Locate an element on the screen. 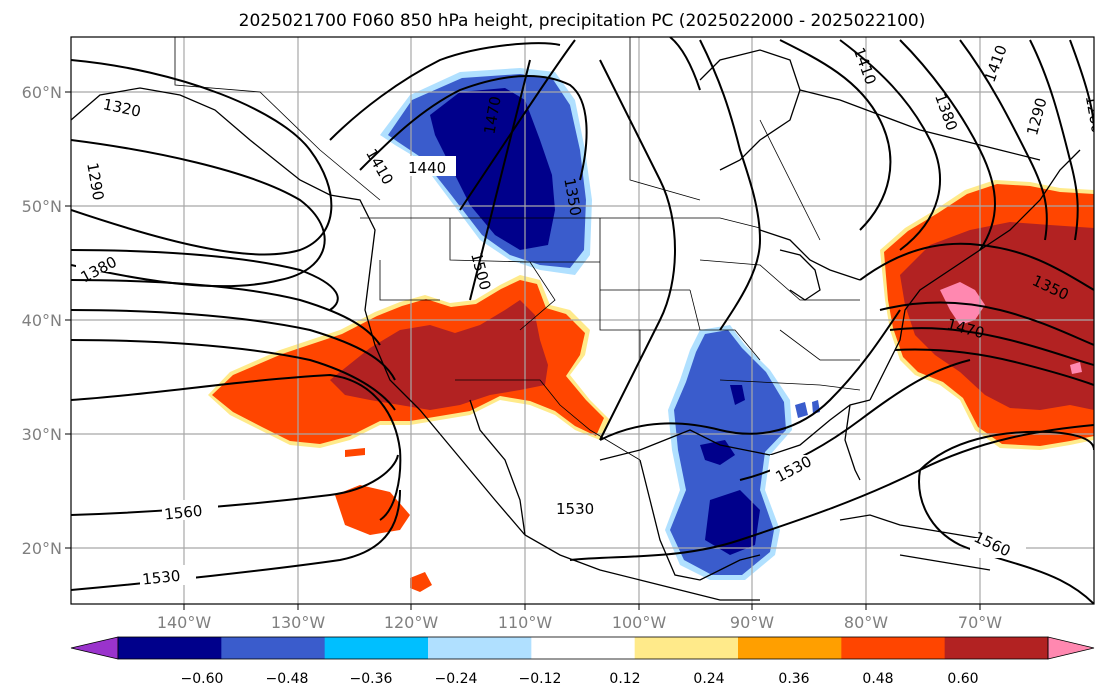 Image resolution: width=1105 pixels, height=698 pixels. lat-label: 30°N is located at coordinates (42, 434).